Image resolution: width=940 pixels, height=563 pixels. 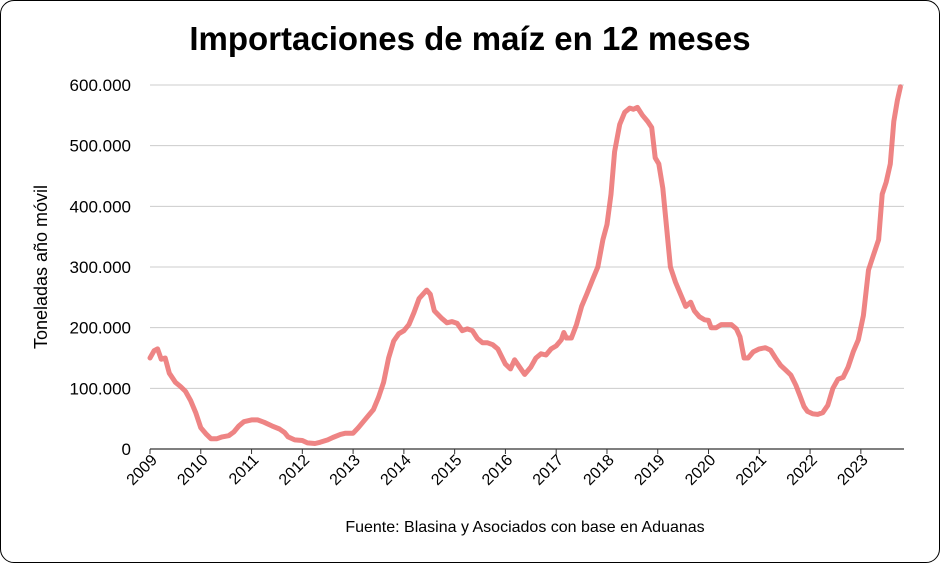 I want to click on x-tick-label: 2012, so click(x=294, y=470).